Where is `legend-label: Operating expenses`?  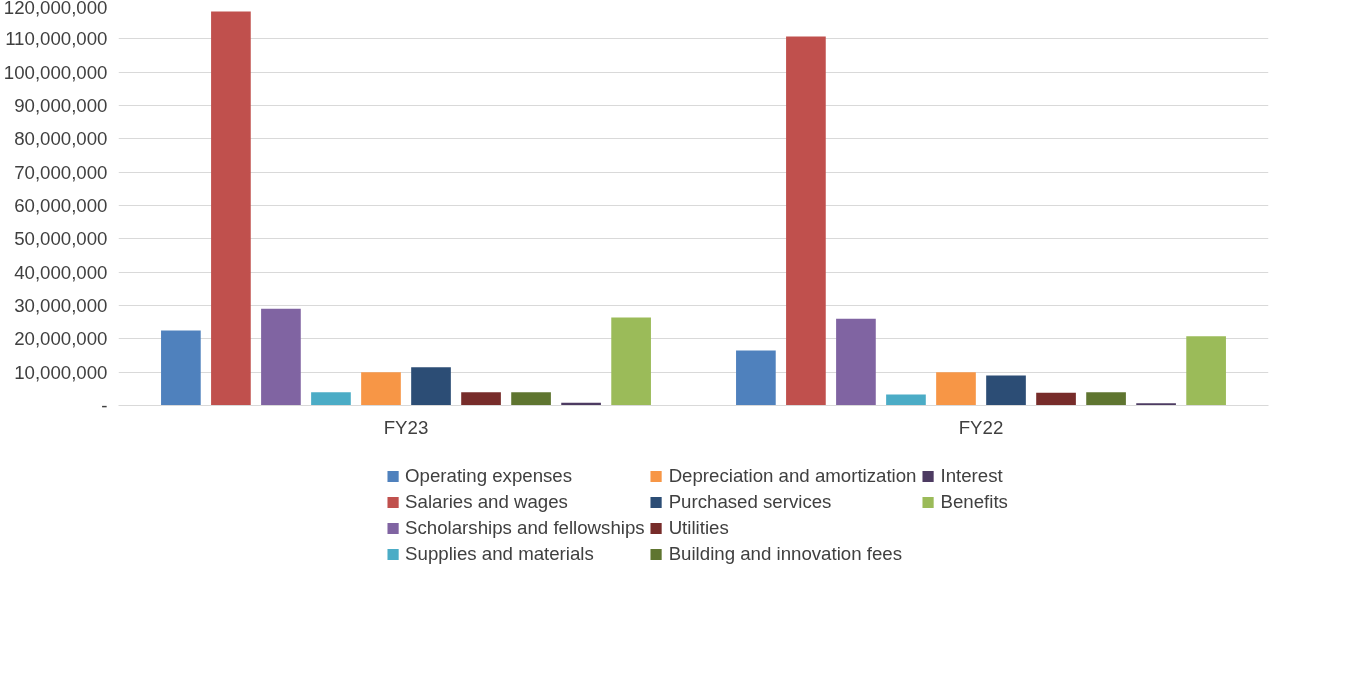
legend-label: Operating expenses is located at coordinates (489, 476).